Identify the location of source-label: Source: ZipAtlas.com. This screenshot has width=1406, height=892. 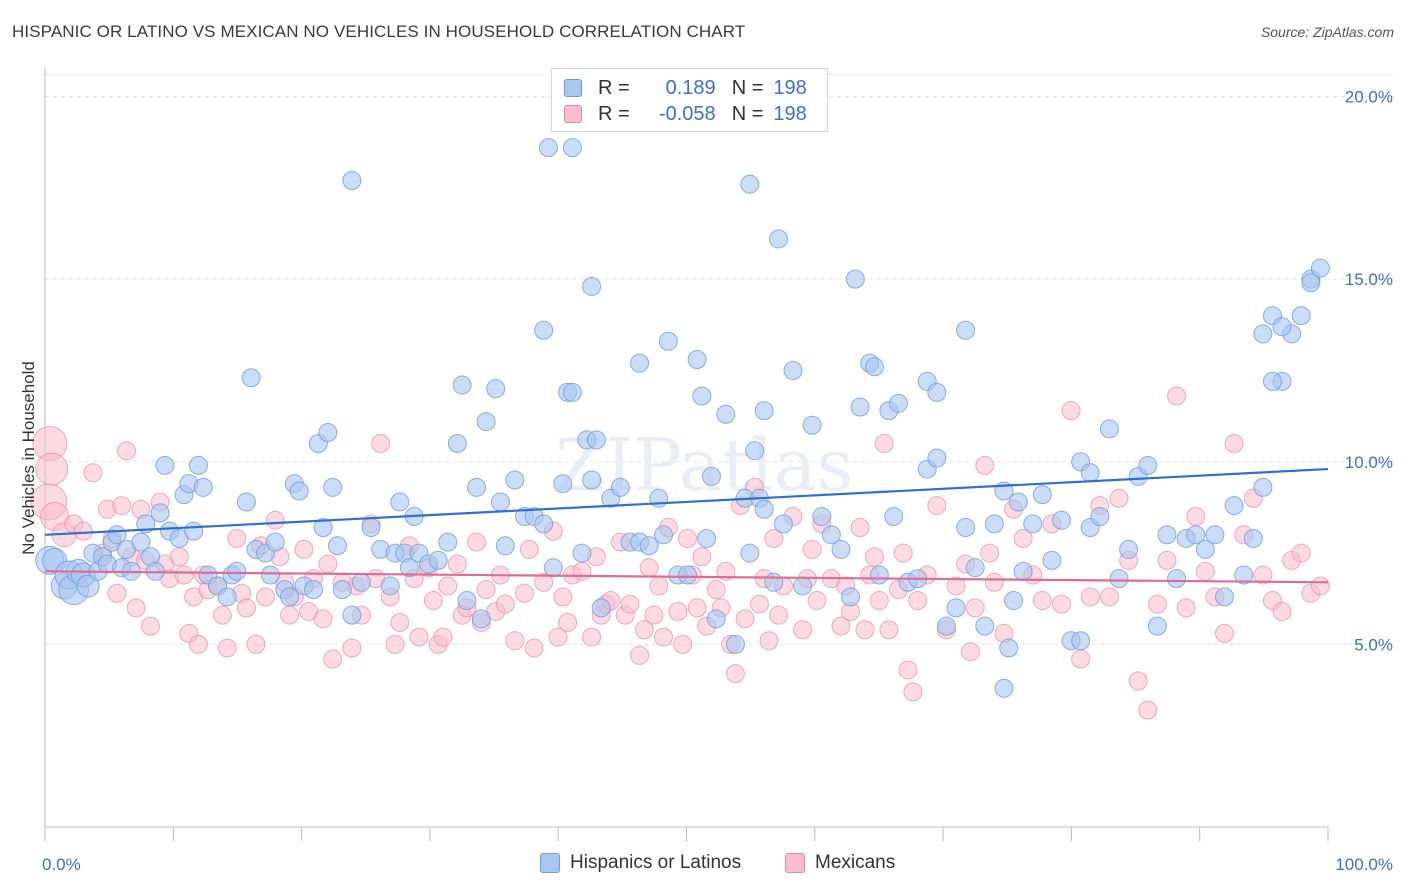
(1327, 32).